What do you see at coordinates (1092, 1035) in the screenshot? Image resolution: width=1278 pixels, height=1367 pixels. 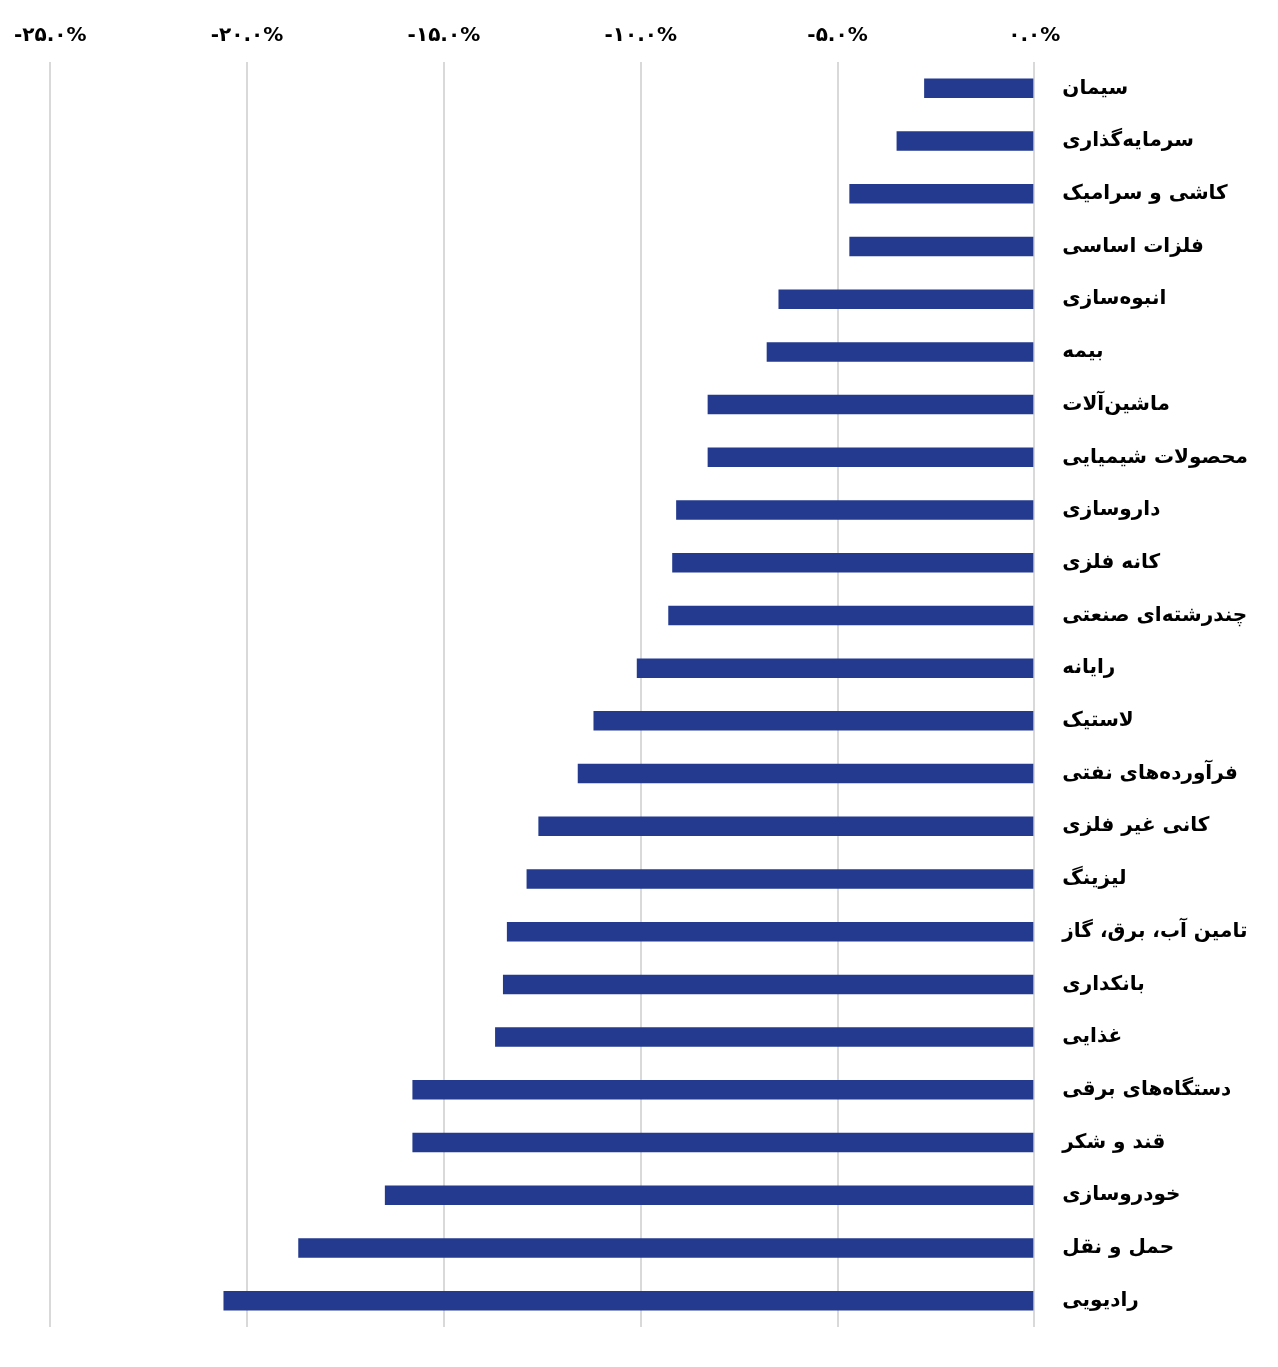 I see `y-tick-label: غذایی` at bounding box center [1092, 1035].